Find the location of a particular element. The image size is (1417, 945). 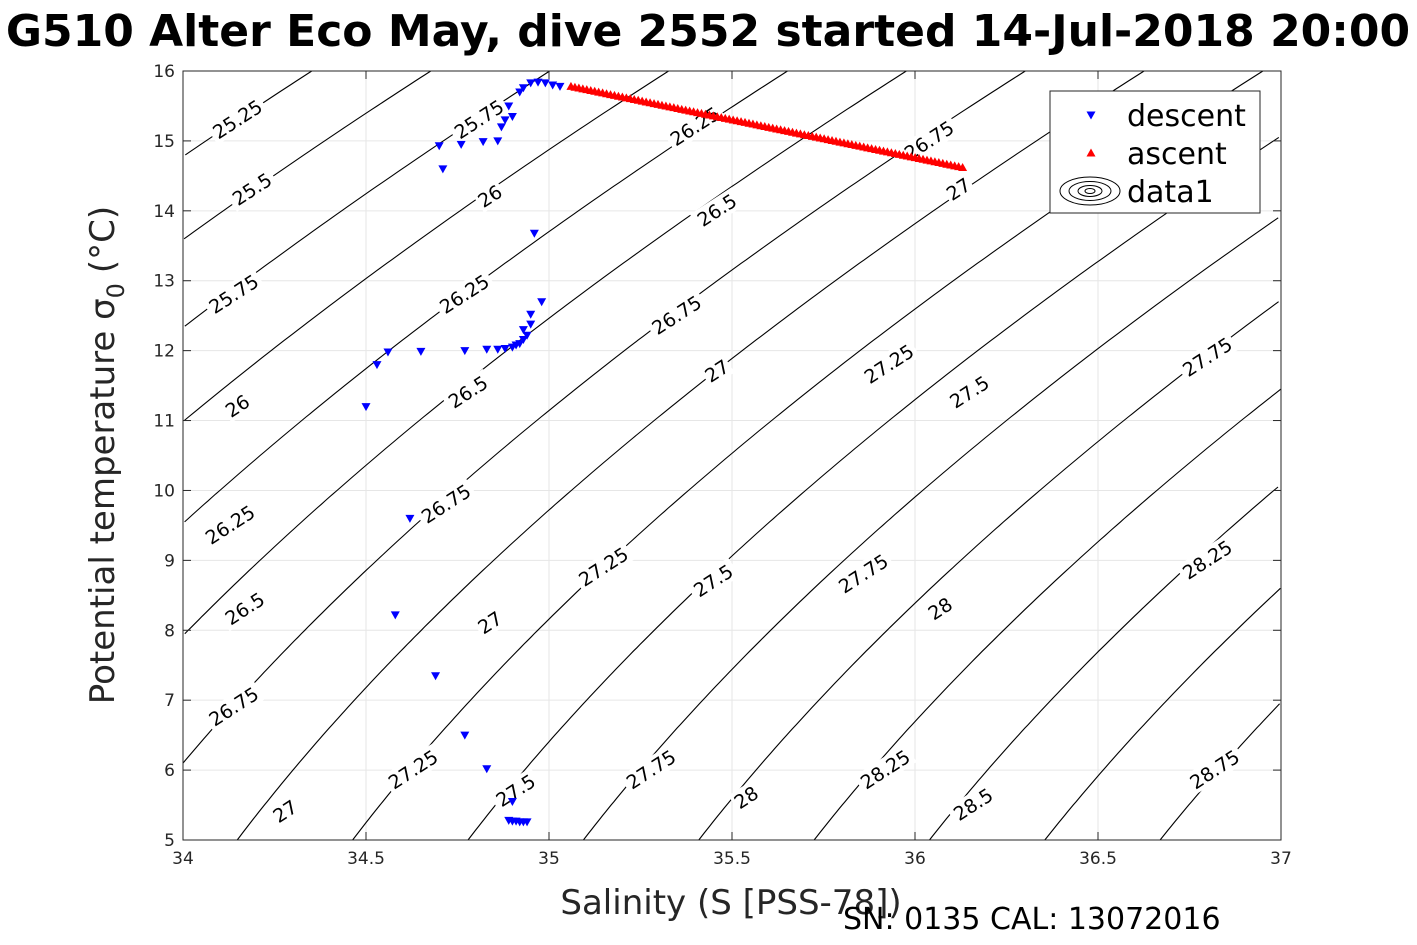

legend-box is located at coordinates (1155, 152).